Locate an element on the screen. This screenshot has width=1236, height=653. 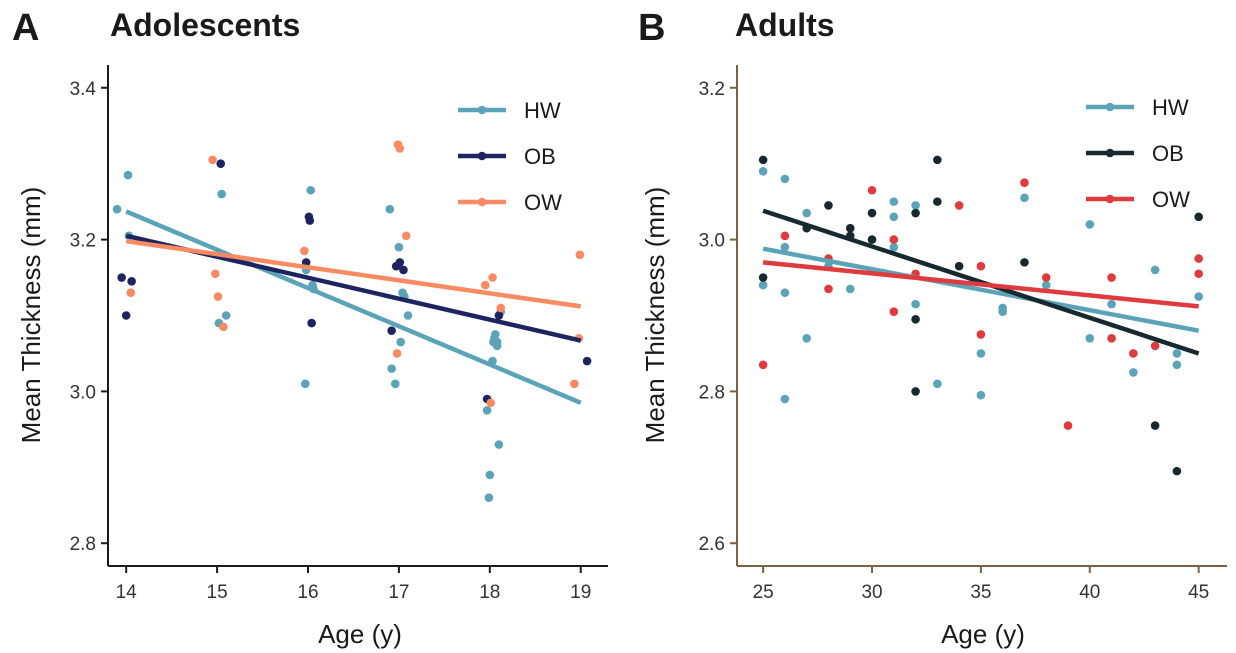
x-tick-label: 25 is located at coordinates (763, 592).